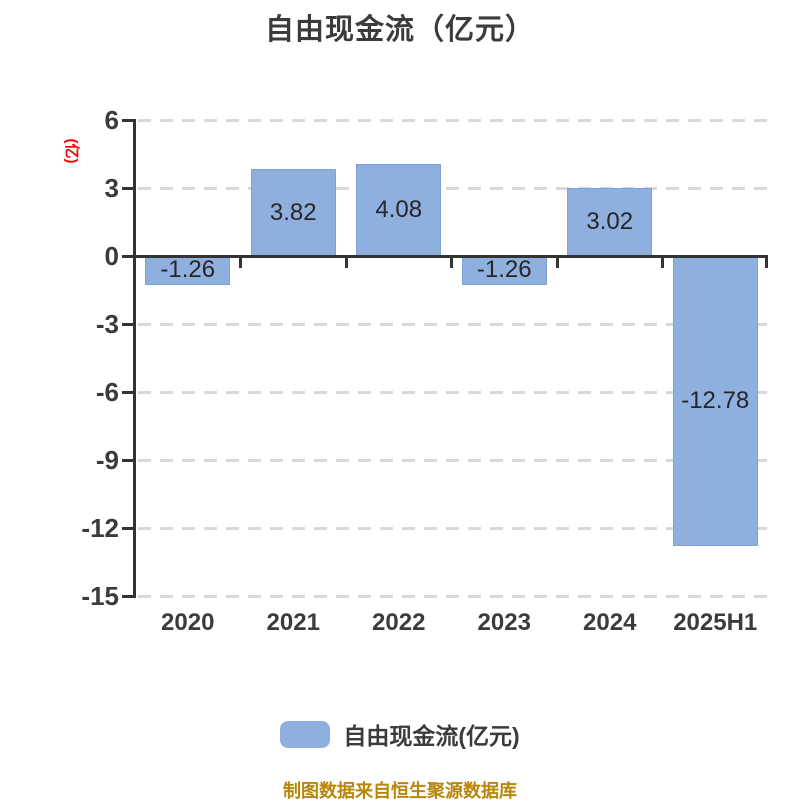 Image resolution: width=800 pixels, height=800 pixels. What do you see at coordinates (111, 120) in the screenshot?
I see `y-tick-label-6: 6` at bounding box center [111, 120].